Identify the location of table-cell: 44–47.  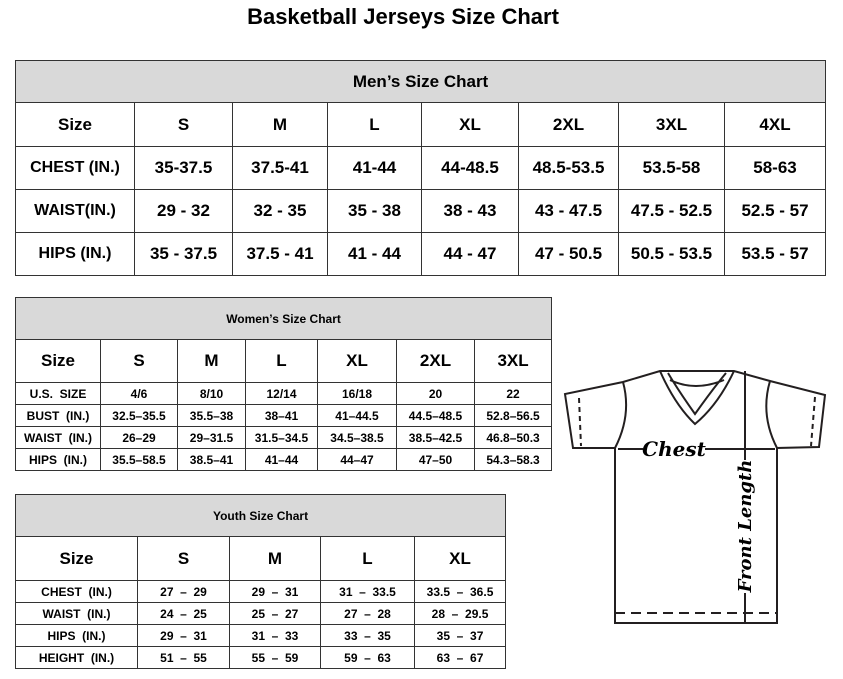
(357, 459).